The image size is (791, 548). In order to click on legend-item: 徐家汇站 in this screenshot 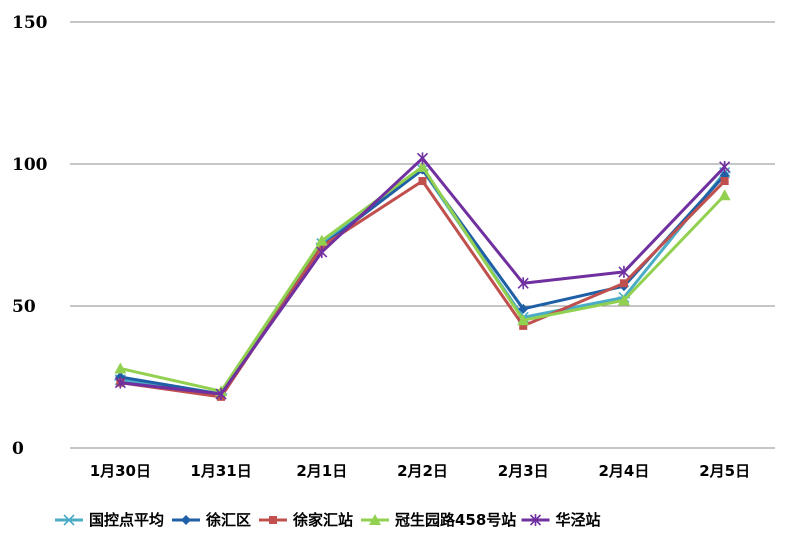, I will do `click(306, 520)`.